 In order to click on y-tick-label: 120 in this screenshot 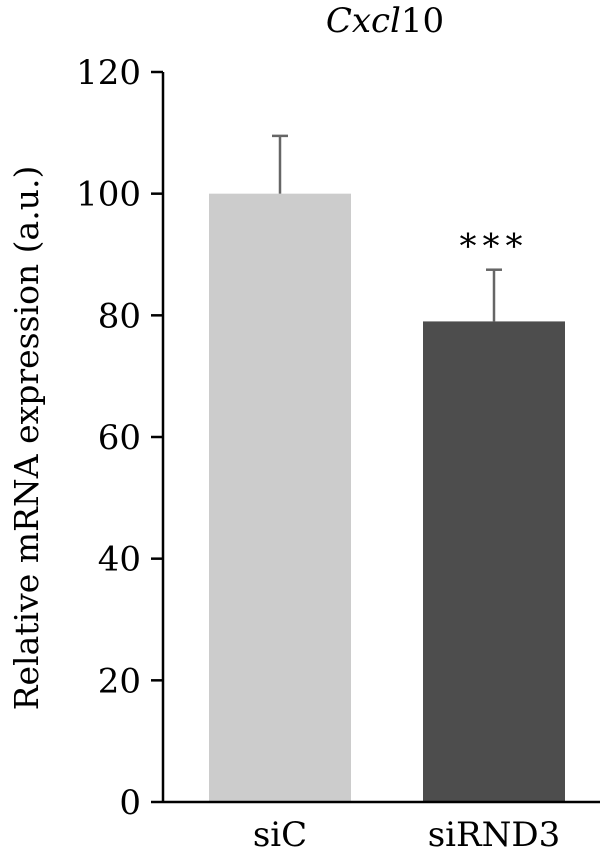, I will do `click(108, 73)`.